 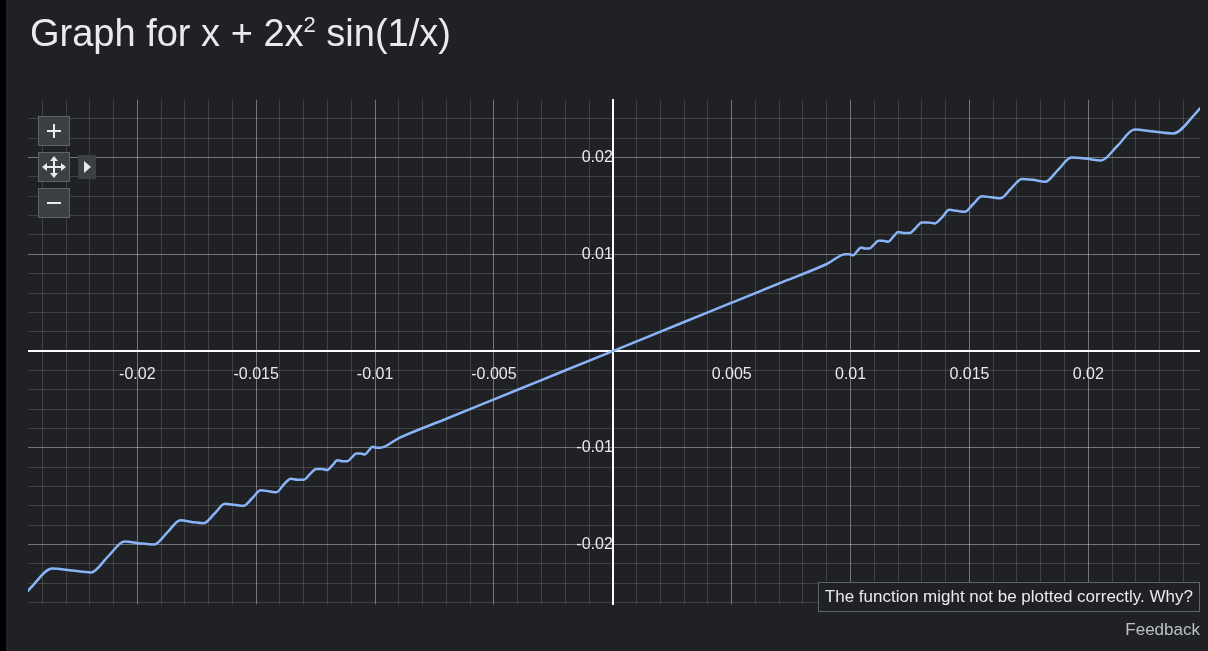 What do you see at coordinates (731, 374) in the screenshot?
I see `x-tick-label: 0.005` at bounding box center [731, 374].